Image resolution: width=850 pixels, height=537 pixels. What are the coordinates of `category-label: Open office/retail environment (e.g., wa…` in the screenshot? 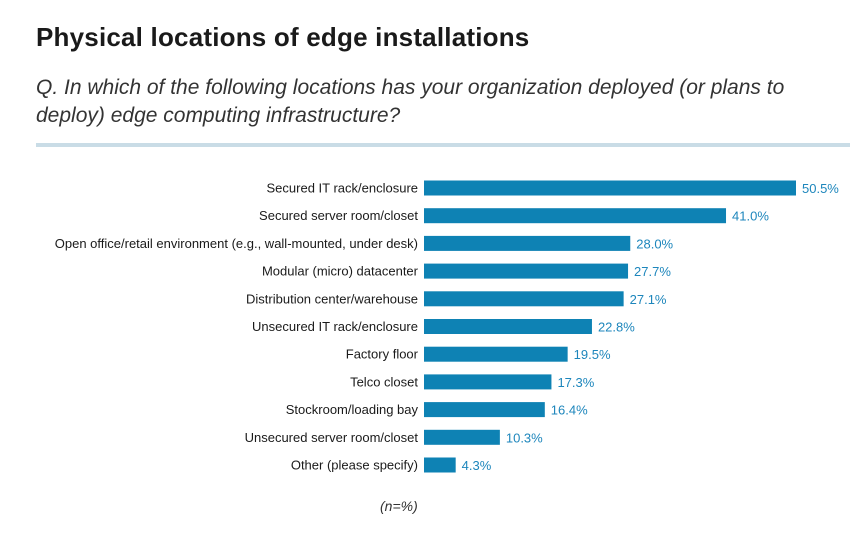 It's located at (236, 243).